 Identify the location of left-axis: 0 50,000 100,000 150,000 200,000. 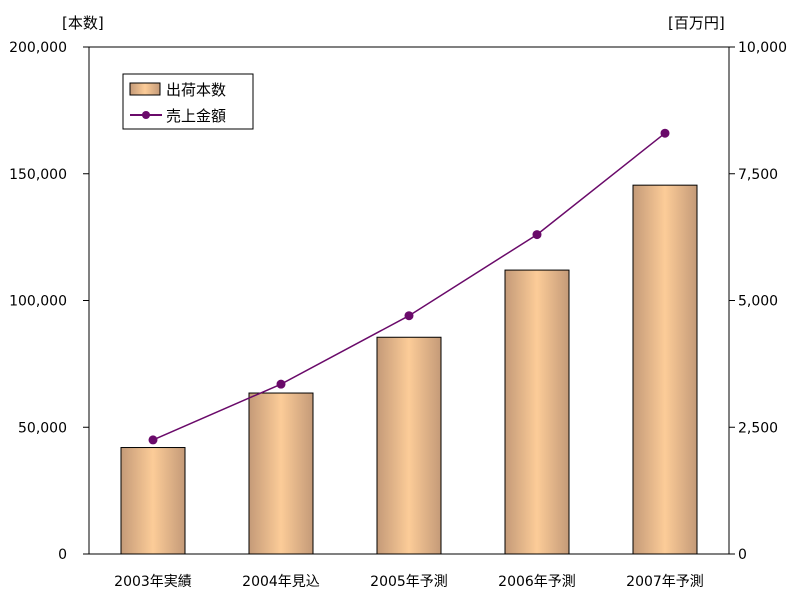
(49, 301).